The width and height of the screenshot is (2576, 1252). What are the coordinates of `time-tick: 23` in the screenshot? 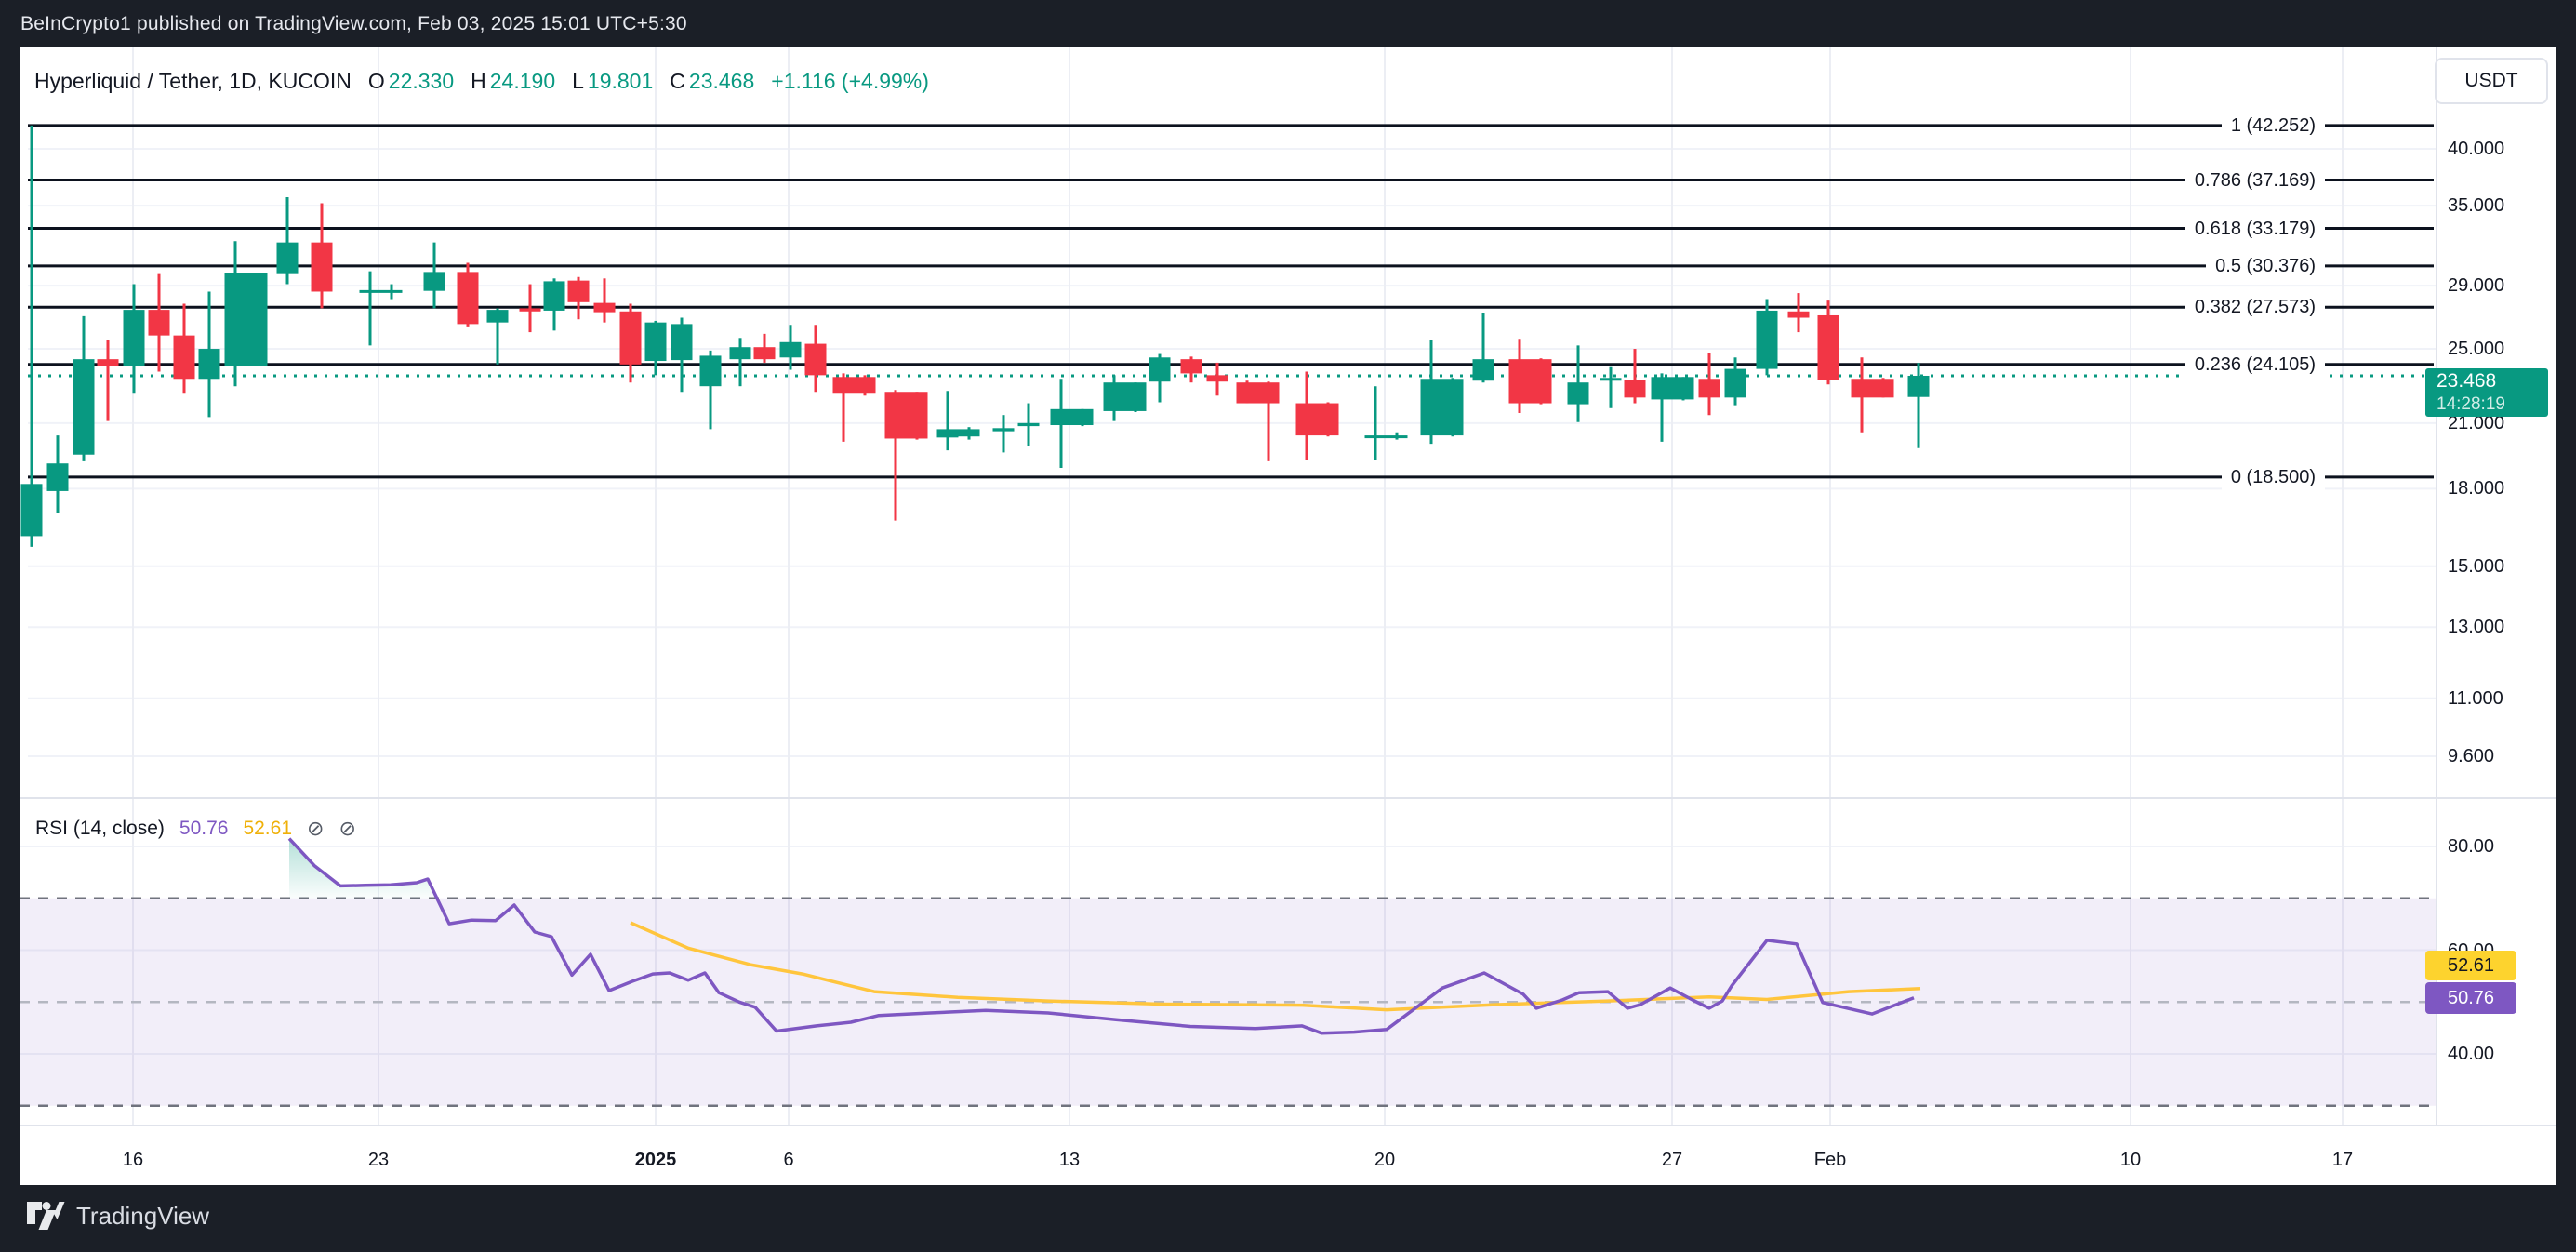 It's located at (378, 1160).